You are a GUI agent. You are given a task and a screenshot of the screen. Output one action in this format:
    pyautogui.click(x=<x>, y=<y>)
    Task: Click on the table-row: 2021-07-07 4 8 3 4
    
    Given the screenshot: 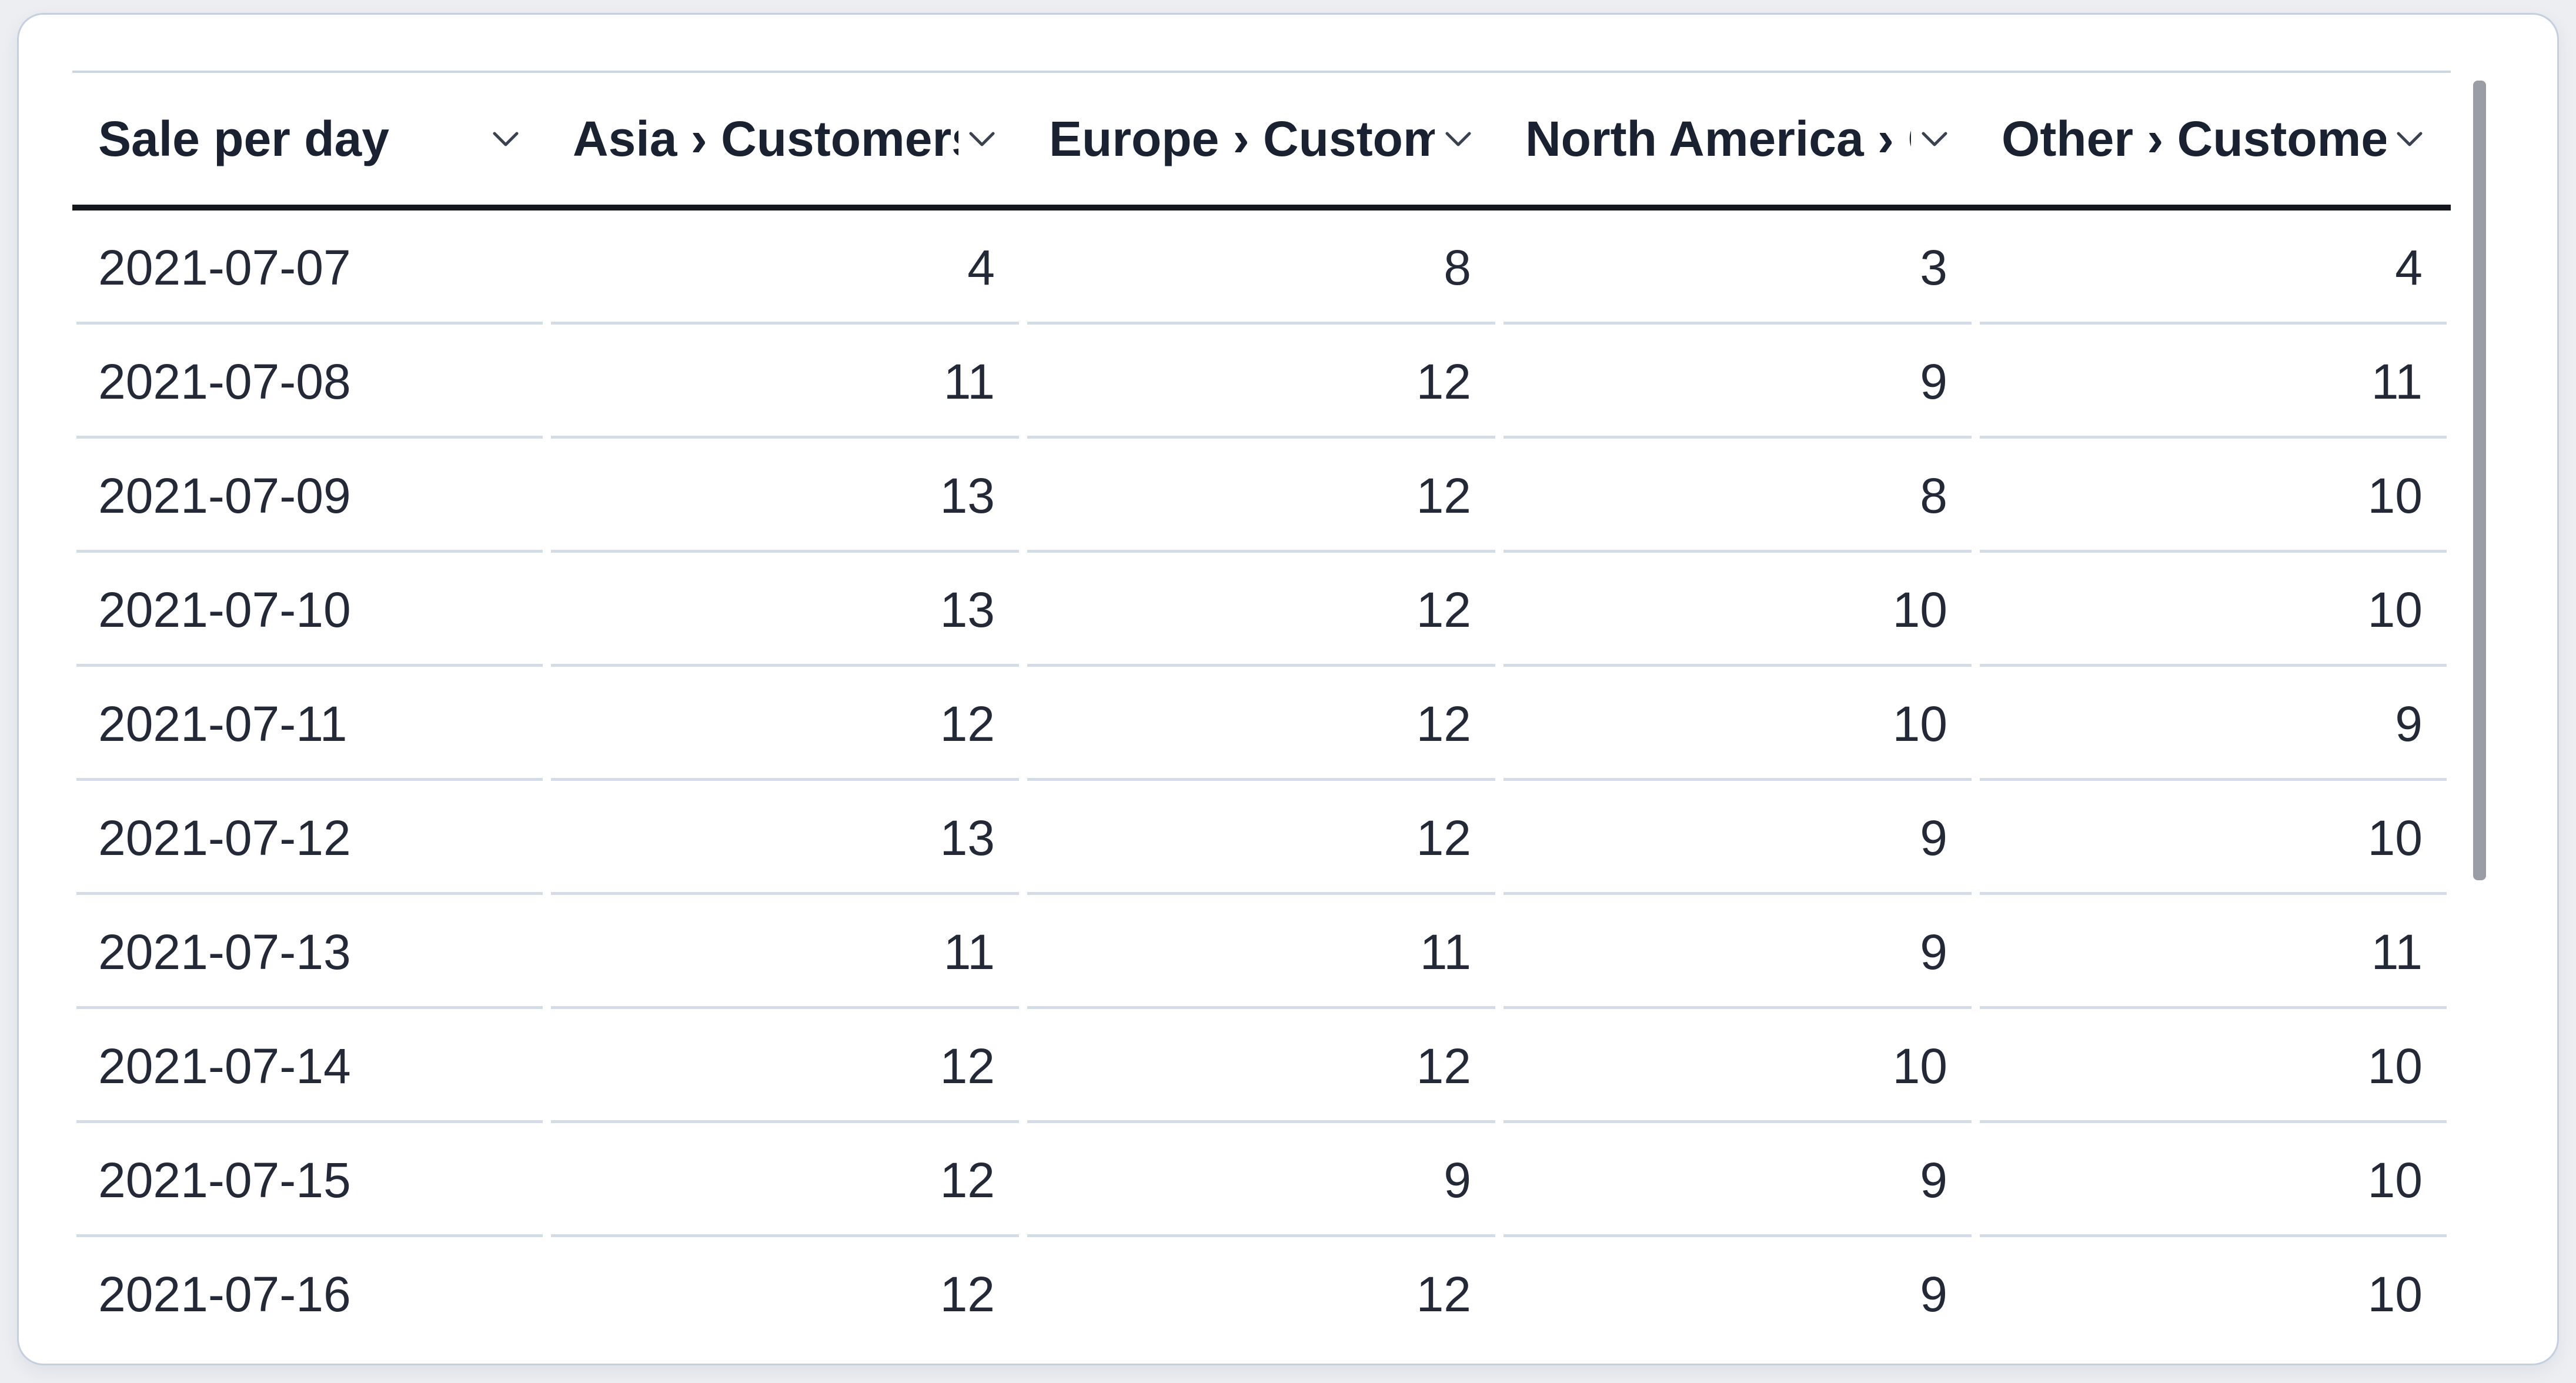 What is the action you would take?
    pyautogui.click(x=1261, y=268)
    